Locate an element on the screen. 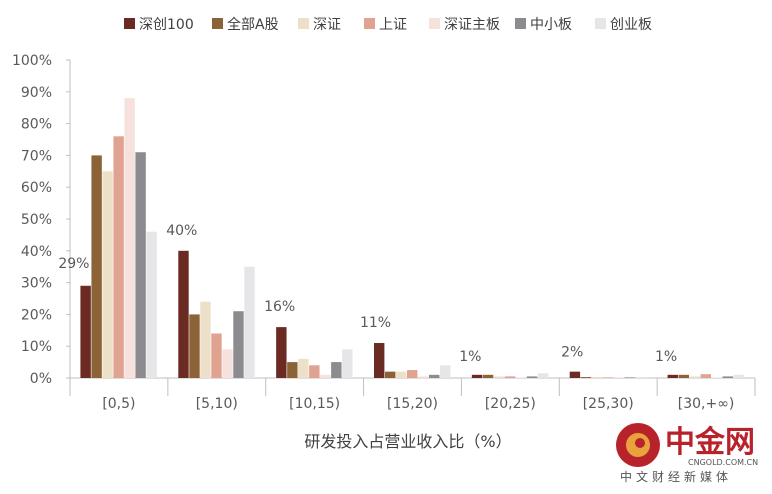  logo-brand-text: 中金网 is located at coordinates (710, 442).